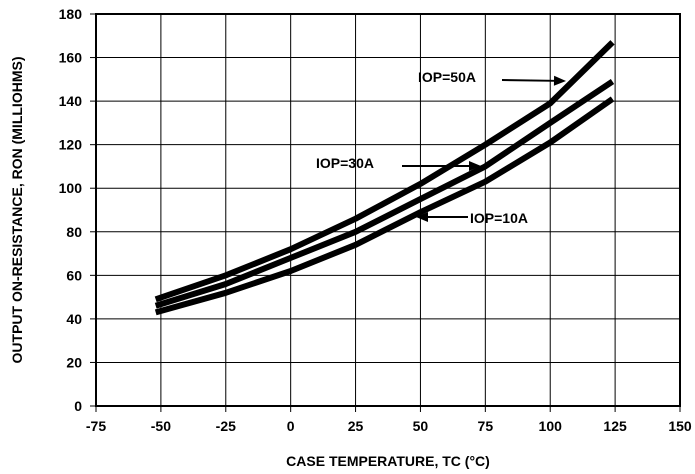 This screenshot has width=695, height=474. What do you see at coordinates (74, 319) in the screenshot?
I see `y-tick-label: 40` at bounding box center [74, 319].